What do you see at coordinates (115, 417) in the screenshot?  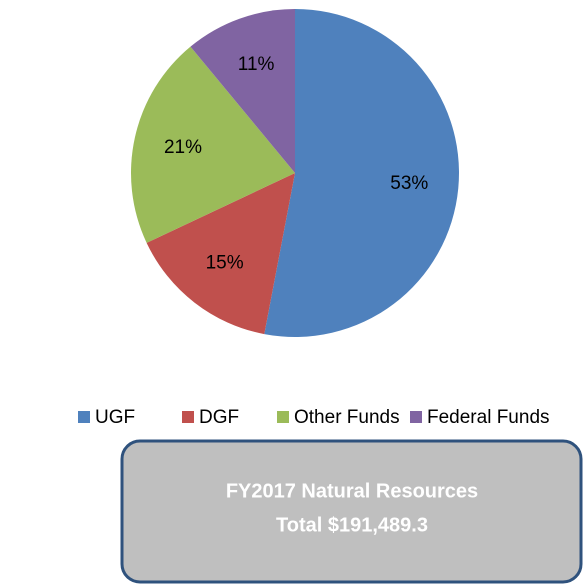 I see `legend-label: UGF` at bounding box center [115, 417].